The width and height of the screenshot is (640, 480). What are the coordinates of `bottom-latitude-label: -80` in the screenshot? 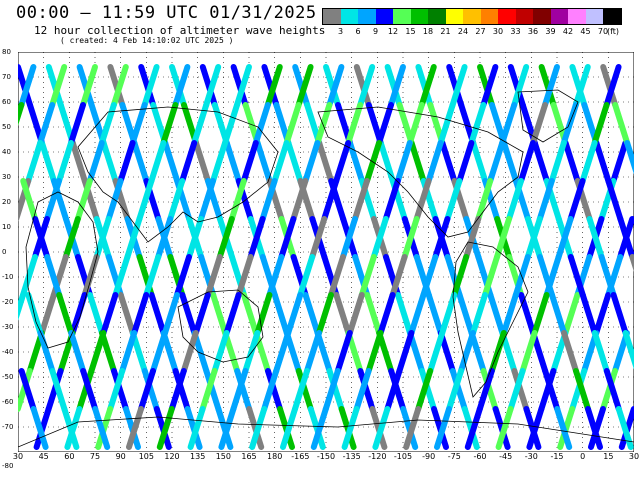 It's located at (8, 466).